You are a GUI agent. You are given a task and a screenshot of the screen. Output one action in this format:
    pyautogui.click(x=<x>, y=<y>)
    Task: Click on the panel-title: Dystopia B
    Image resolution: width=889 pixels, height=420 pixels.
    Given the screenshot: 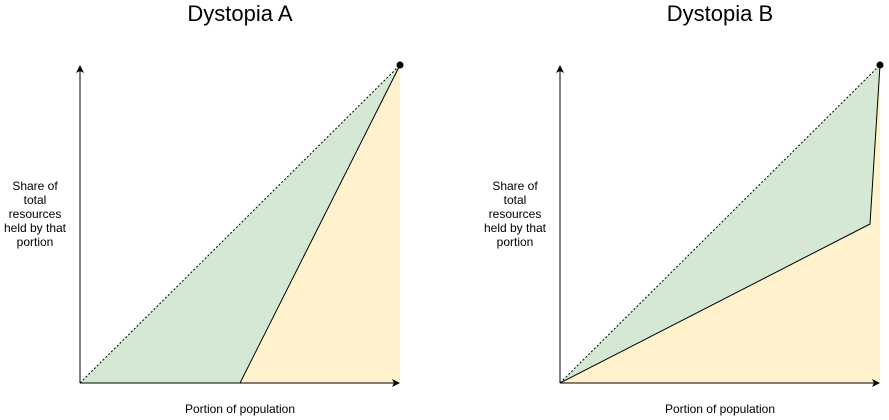 What is the action you would take?
    pyautogui.click(x=720, y=13)
    